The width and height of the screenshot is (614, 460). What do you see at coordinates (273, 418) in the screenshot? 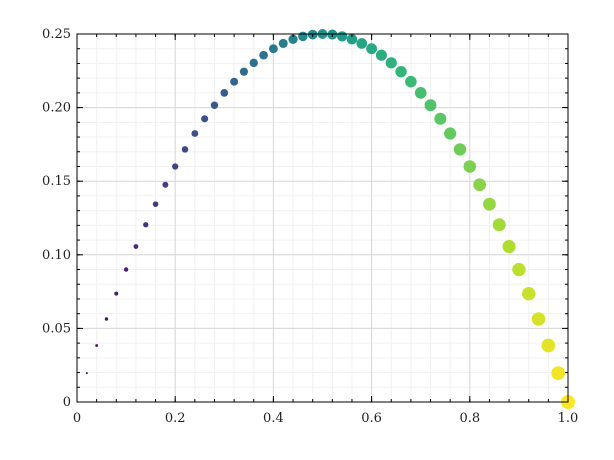
I see `x-tick-label: 0.4` at bounding box center [273, 418].